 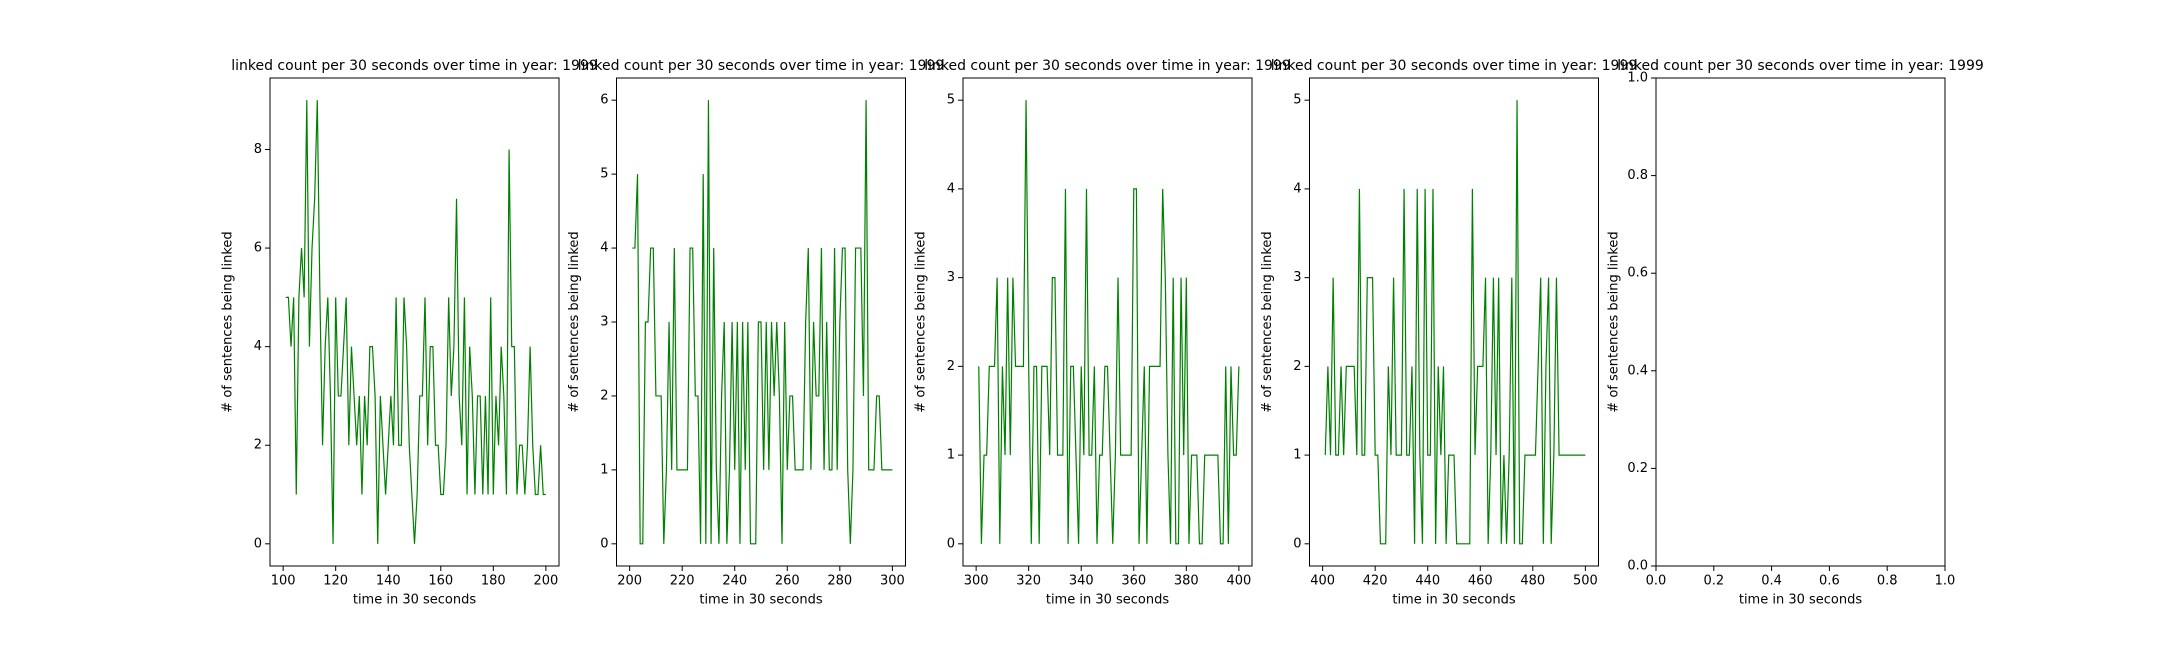 What do you see at coordinates (682, 581) in the screenshot?
I see `x-tick-label: 220` at bounding box center [682, 581].